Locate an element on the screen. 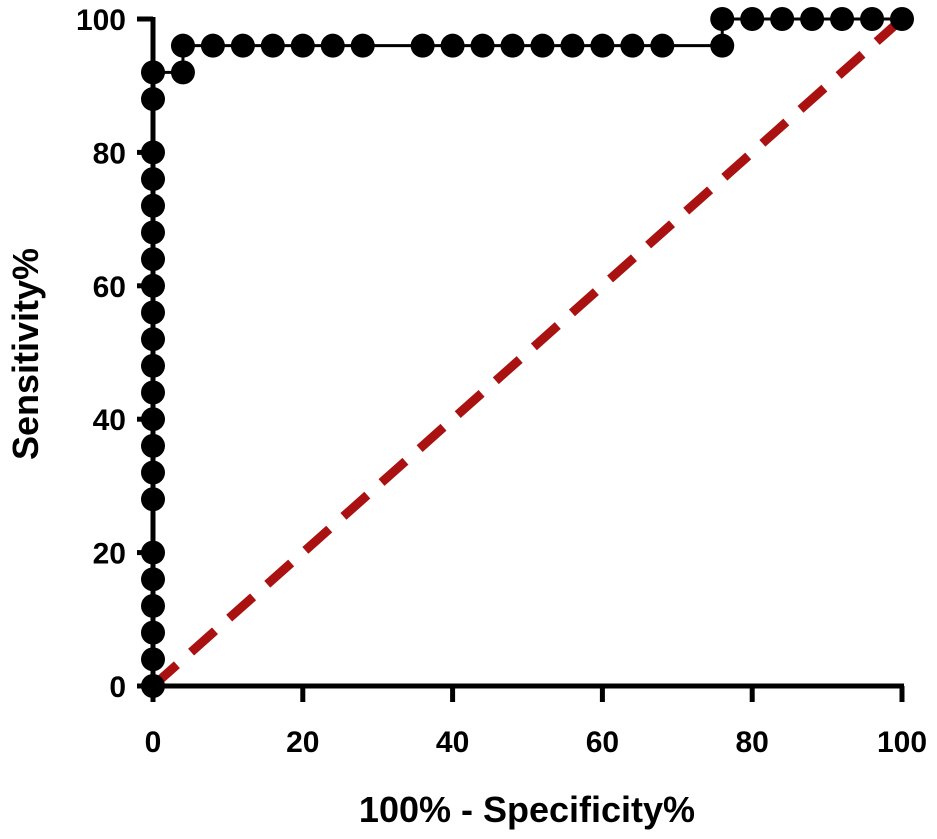  y-tick-label: 0 is located at coordinates (117, 687).